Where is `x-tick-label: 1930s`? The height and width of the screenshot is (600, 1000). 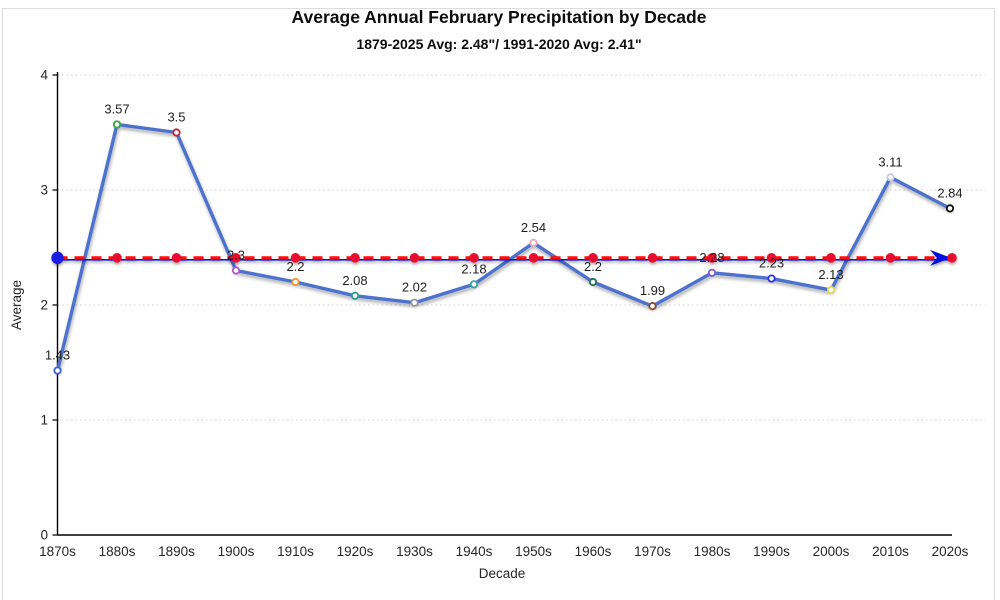
x-tick-label: 1930s is located at coordinates (414, 551).